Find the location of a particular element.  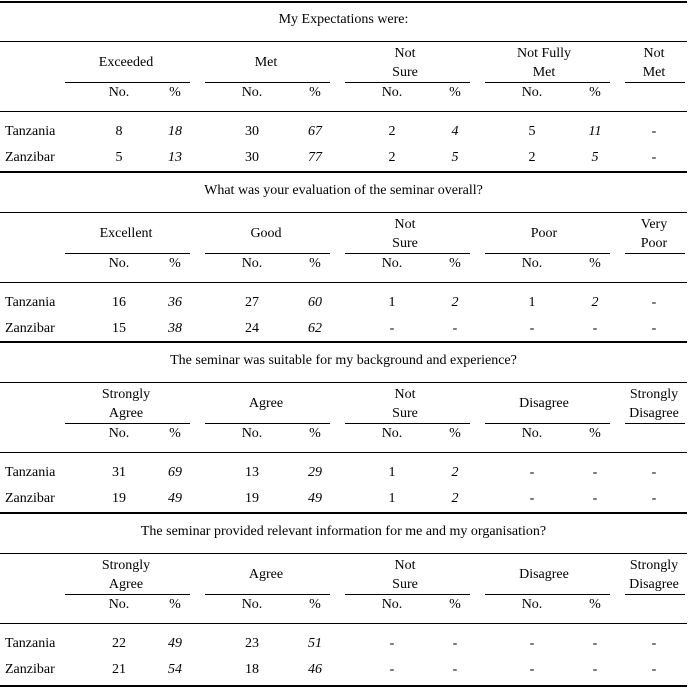

cell-pct: 62 is located at coordinates (315, 328).